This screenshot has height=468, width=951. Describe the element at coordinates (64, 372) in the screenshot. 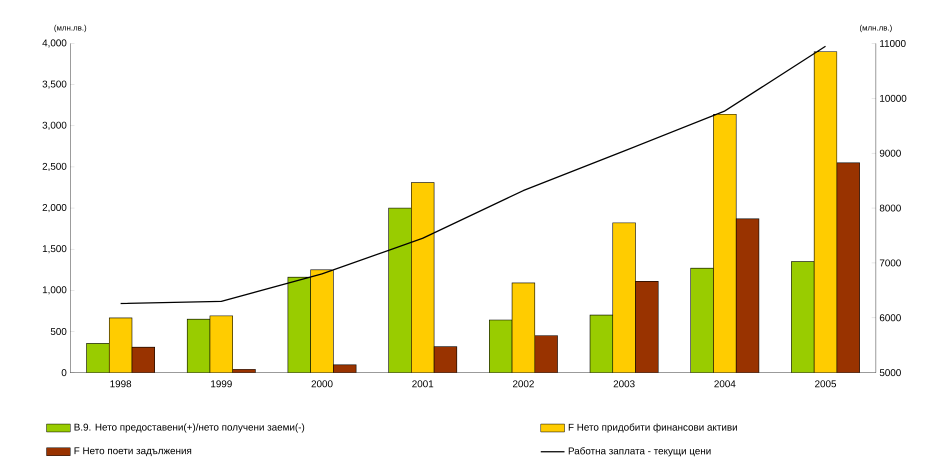

I see `y-tick-label: 0` at that location.